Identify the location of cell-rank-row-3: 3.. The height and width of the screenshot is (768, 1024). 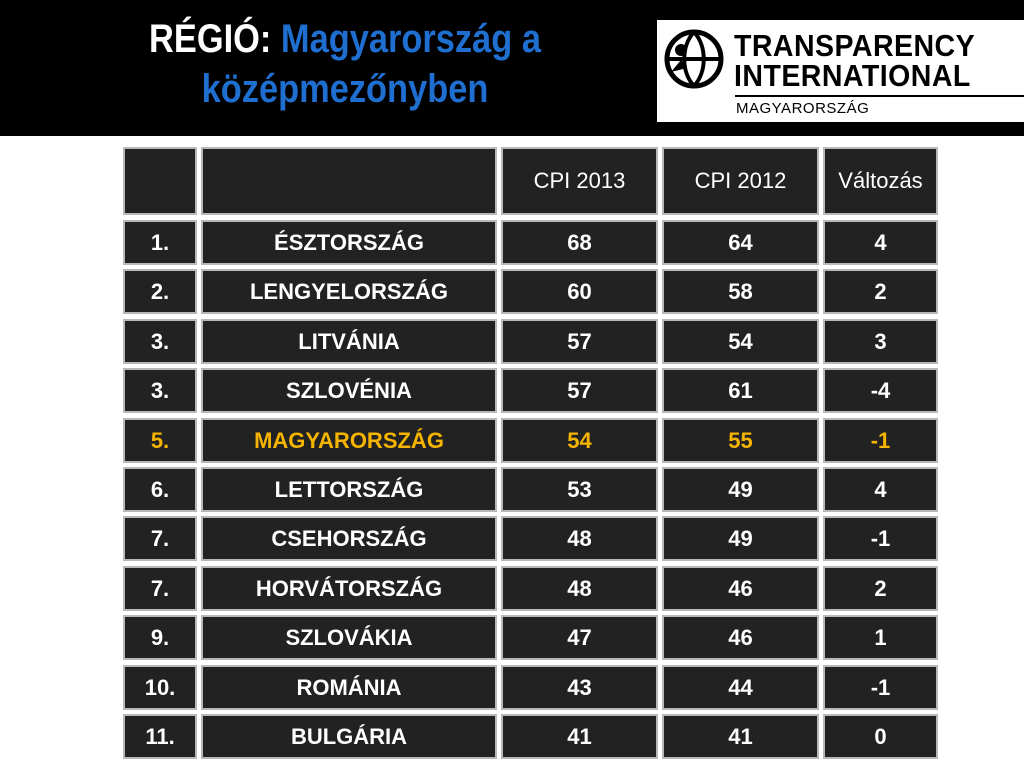
(160, 341).